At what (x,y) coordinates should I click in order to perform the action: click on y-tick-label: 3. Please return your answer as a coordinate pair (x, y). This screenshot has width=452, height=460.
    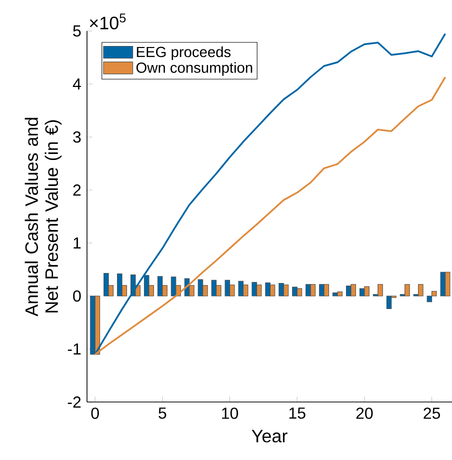
    Looking at the image, I should click on (76, 137).